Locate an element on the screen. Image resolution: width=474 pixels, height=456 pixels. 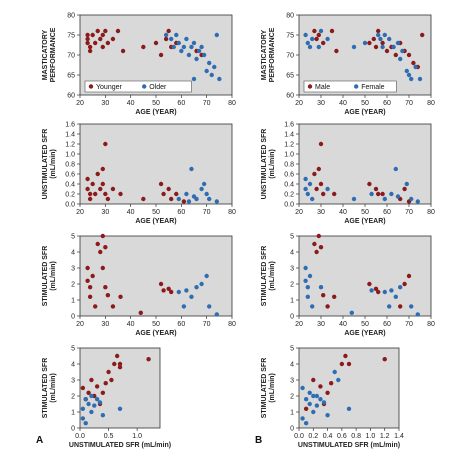
y-tick-label: 0.2 is located at coordinates (289, 195).